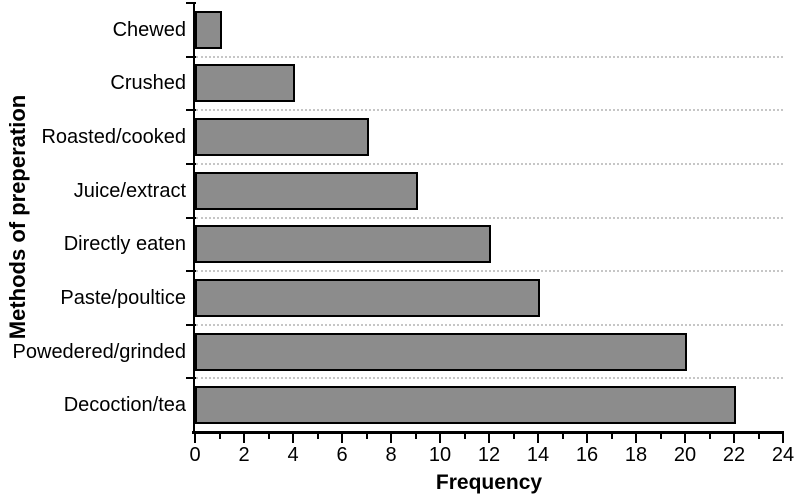  I want to click on category-label-decoction-tea: Decoction/tea, so click(124, 405).